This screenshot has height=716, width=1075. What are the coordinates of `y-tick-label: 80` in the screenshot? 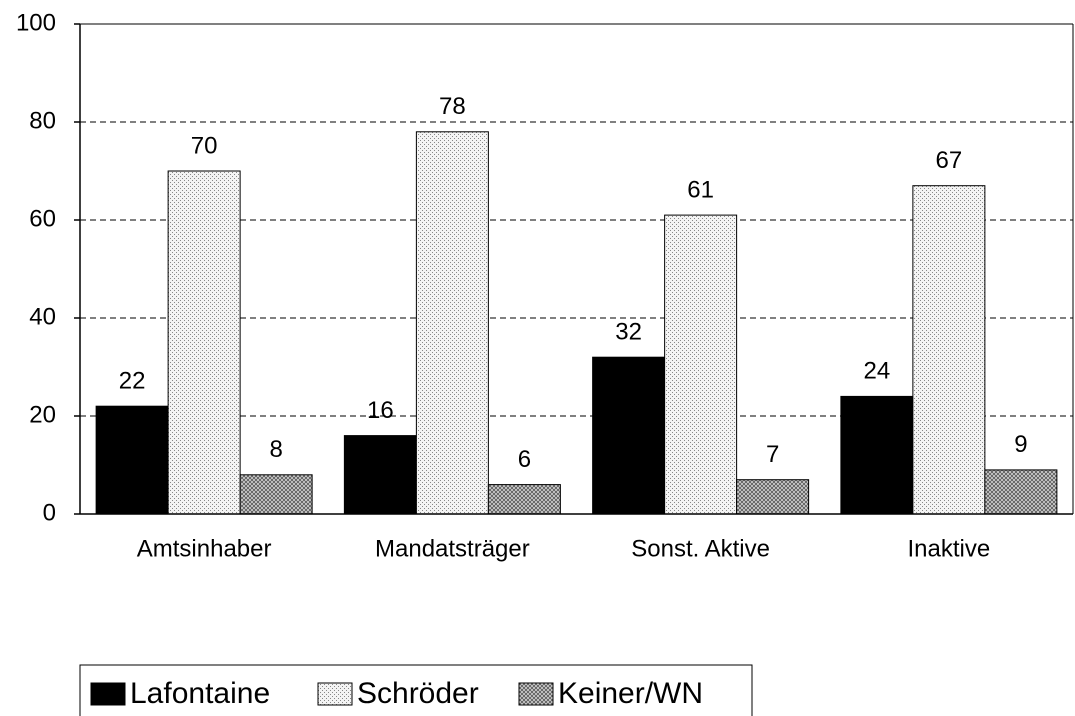 It's located at (42, 120).